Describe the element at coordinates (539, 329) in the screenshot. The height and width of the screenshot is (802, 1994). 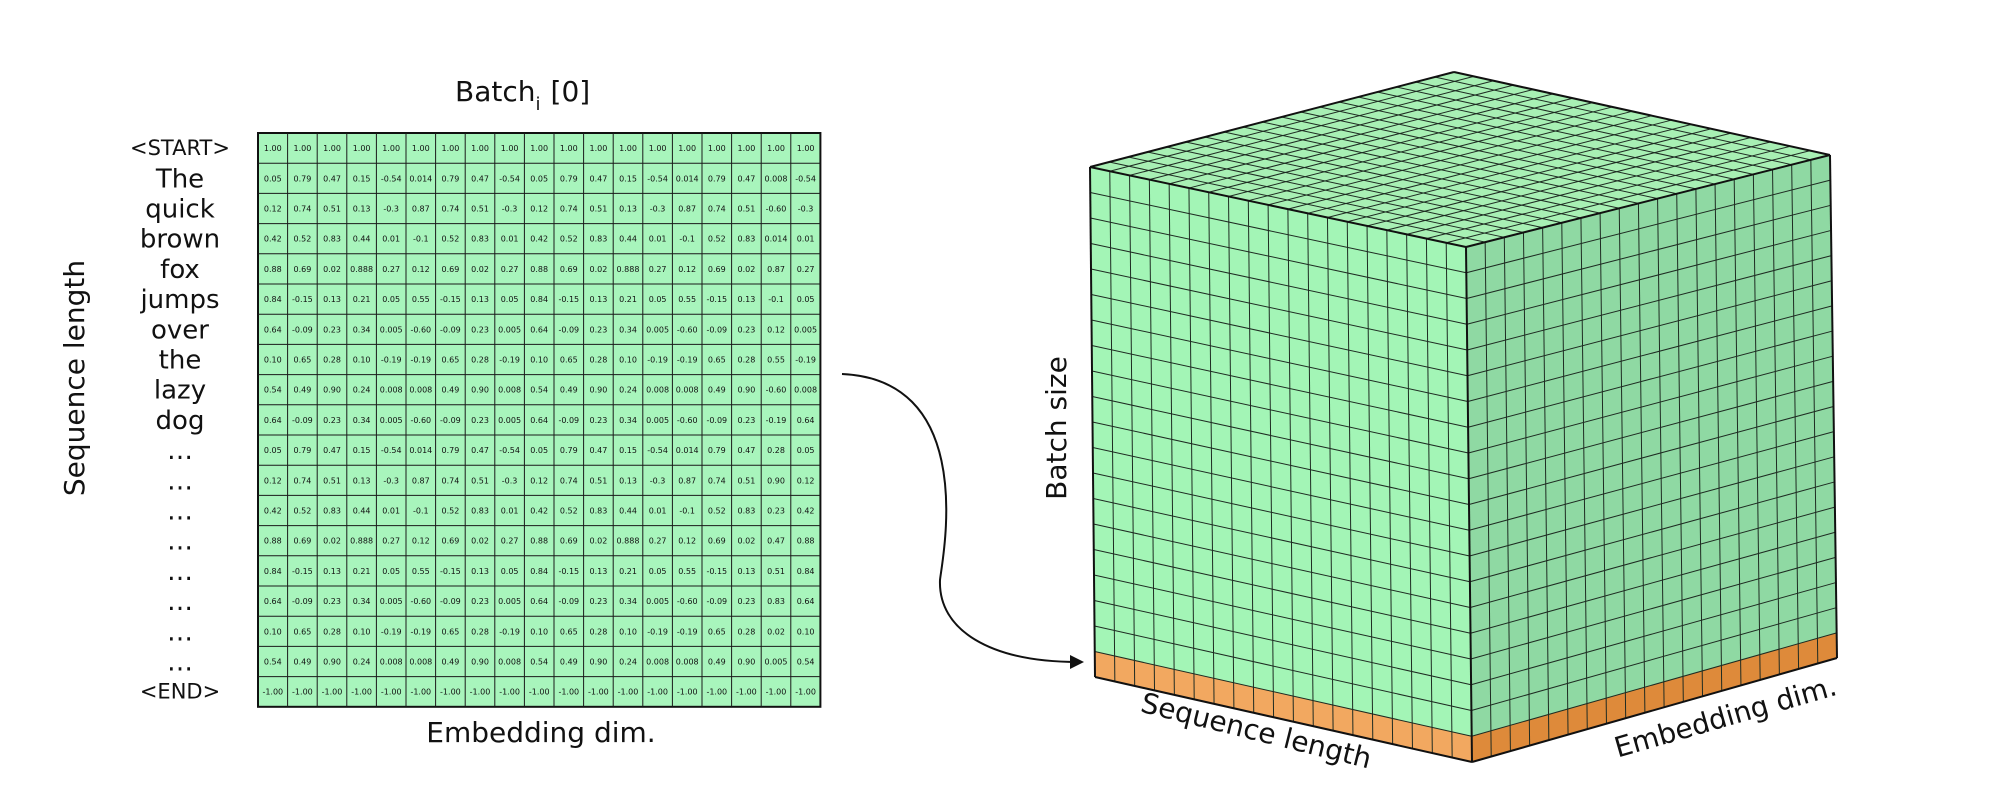
I see `matrix-cell: 0.64` at that location.